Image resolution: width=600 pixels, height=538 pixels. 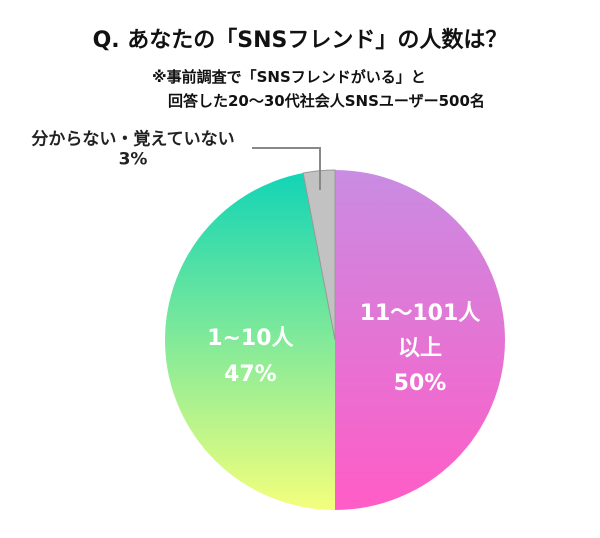 What do you see at coordinates (250, 356) in the screenshot?
I see `slice-label: 1~10人 47%` at bounding box center [250, 356].